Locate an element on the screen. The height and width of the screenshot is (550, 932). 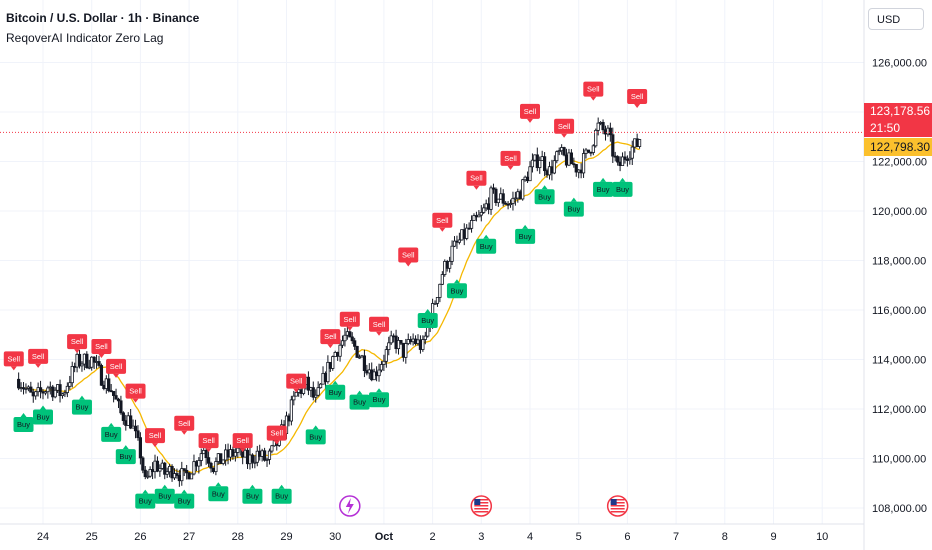
x-tick-label: 6 is located at coordinates (627, 537).